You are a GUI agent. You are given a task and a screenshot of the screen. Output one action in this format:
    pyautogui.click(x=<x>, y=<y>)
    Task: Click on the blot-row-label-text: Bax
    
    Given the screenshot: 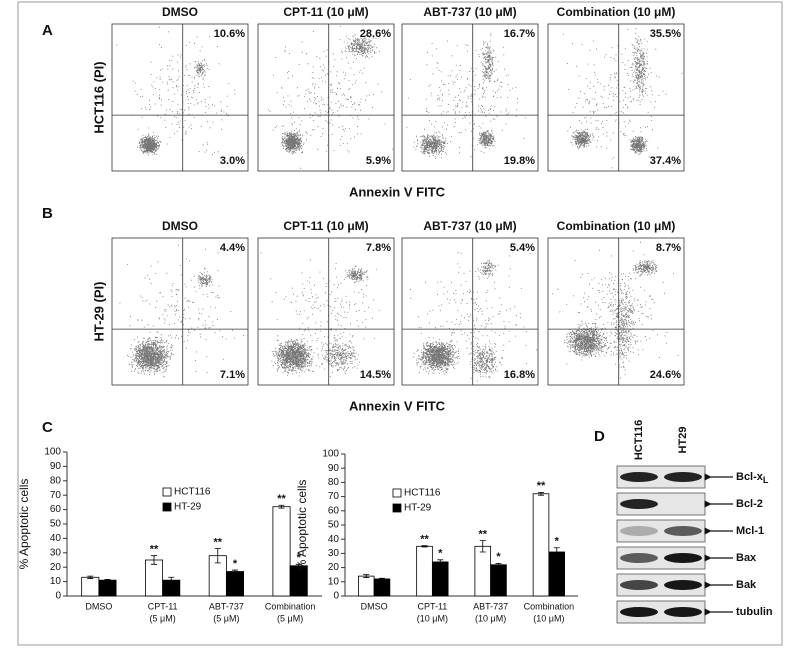 What is the action you would take?
    pyautogui.click(x=746, y=558)
    